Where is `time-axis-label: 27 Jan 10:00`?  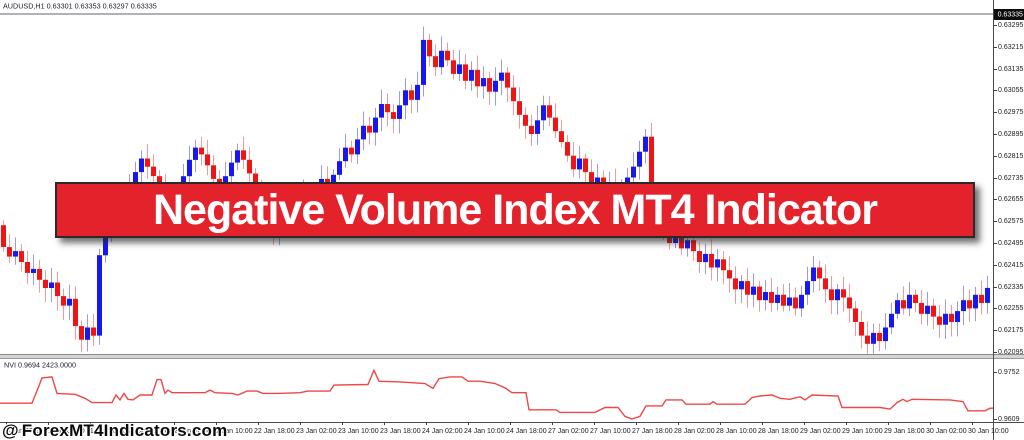 time-axis-label: 27 Jan 10:00 is located at coordinates (610, 431).